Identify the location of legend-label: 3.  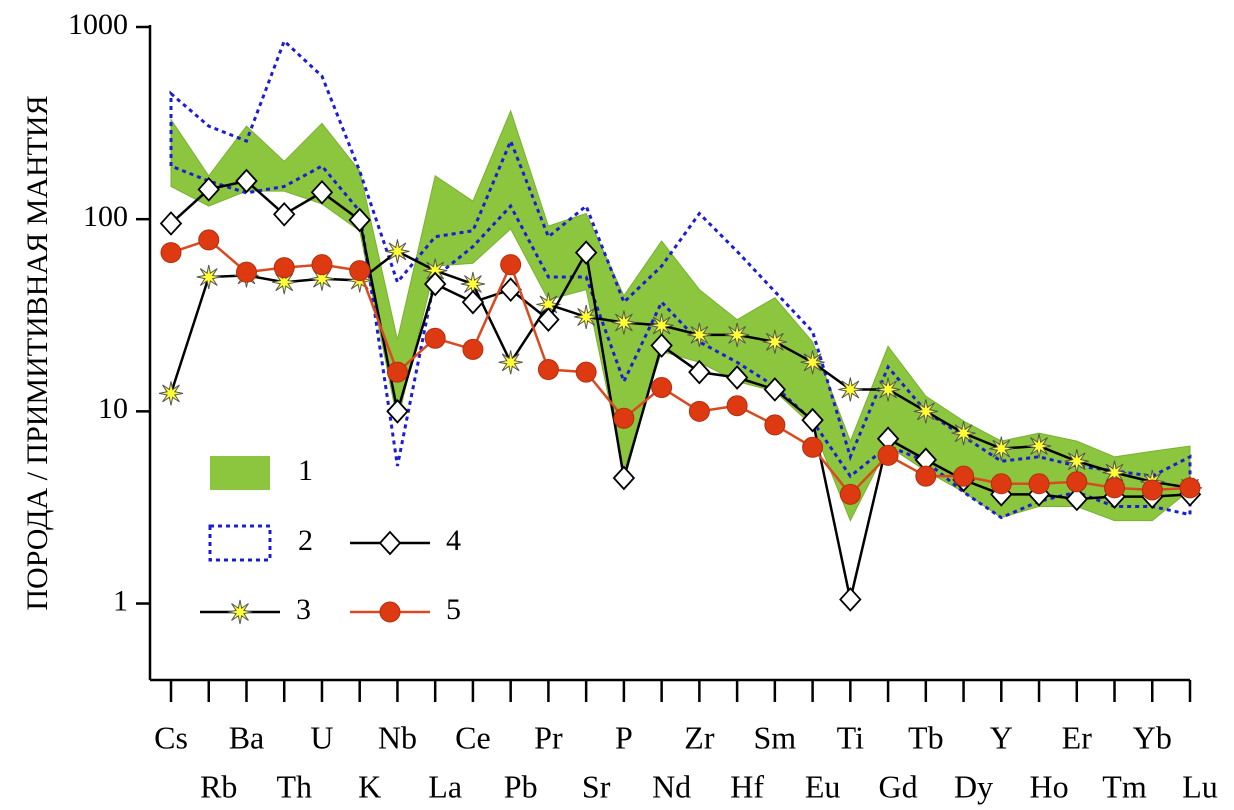
(303, 609).